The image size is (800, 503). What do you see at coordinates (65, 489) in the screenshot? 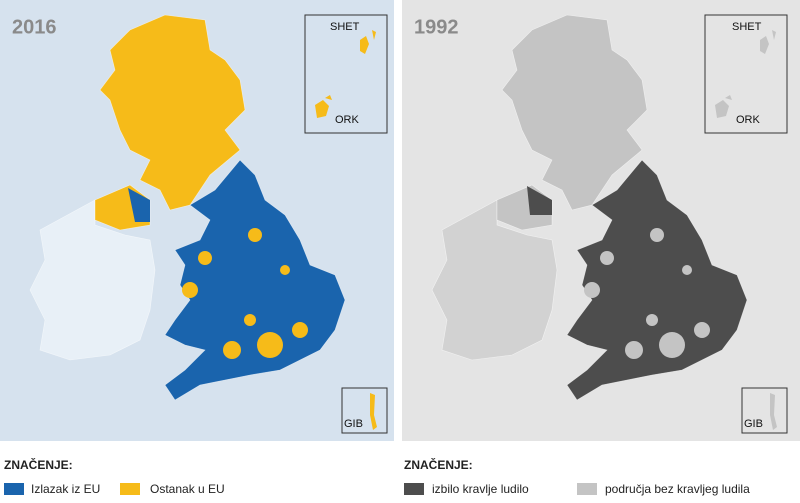
I see `legend-label: Izlazak iz EU` at bounding box center [65, 489].